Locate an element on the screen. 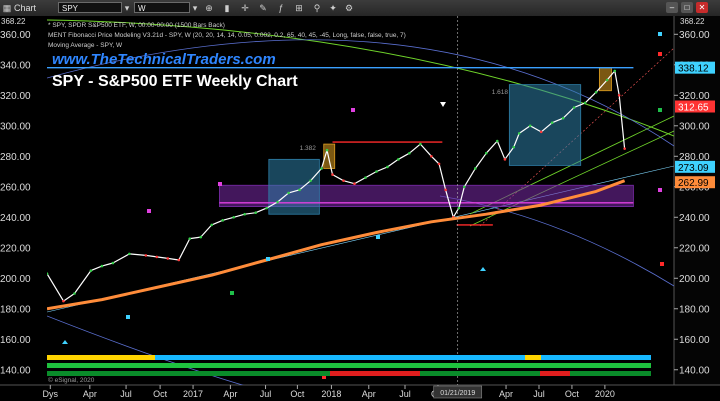  close-button: ✕ is located at coordinates (702, 7).